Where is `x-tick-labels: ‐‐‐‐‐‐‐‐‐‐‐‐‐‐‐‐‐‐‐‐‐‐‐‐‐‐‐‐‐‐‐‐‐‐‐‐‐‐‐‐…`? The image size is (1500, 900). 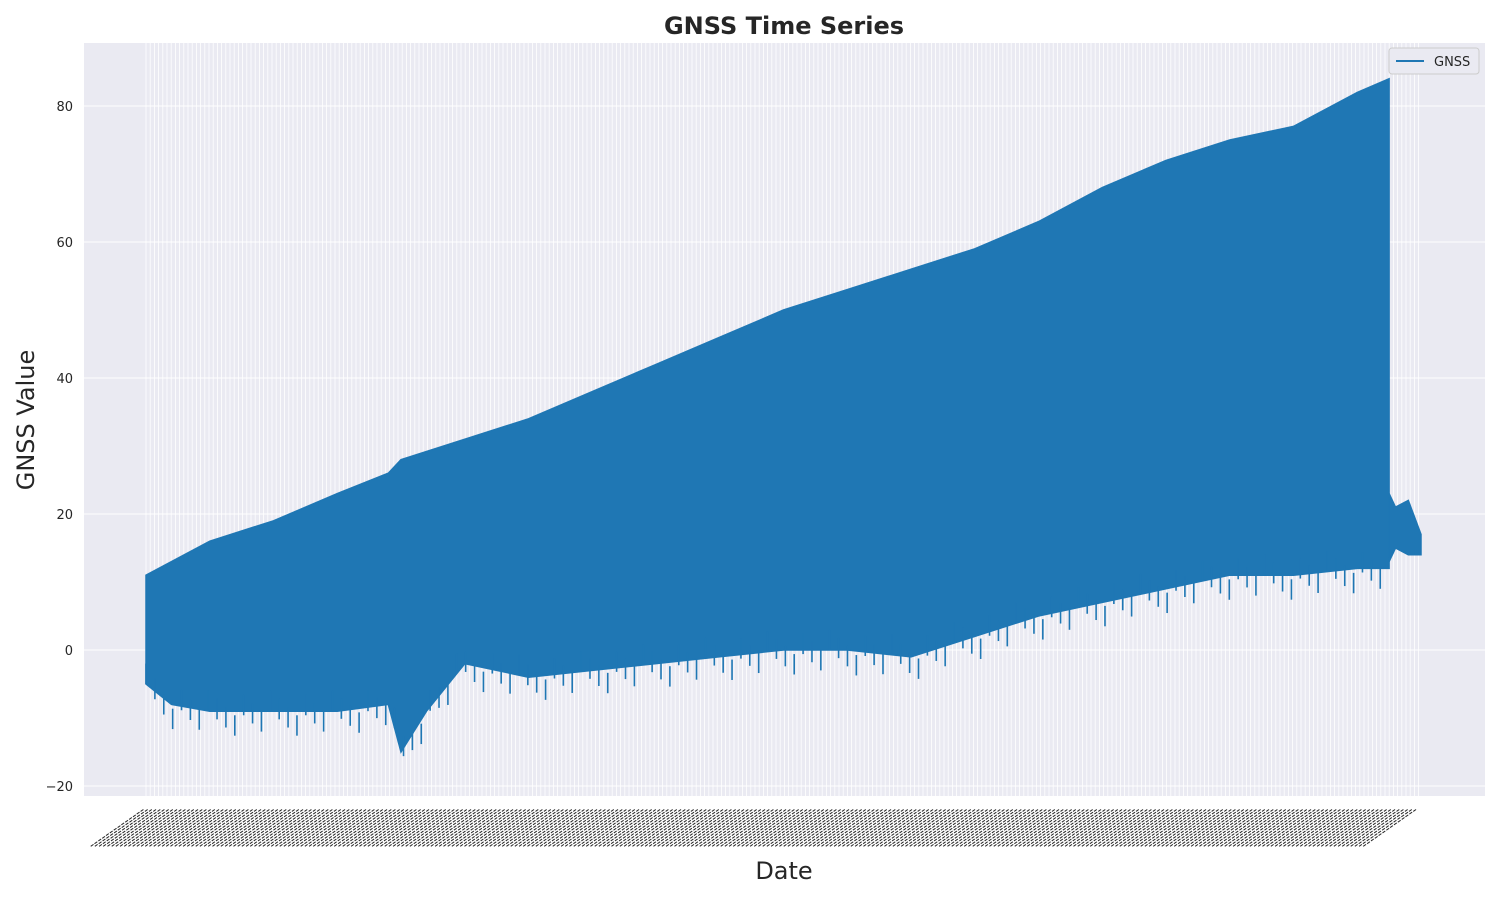
x-tick-labels: ‐‐‐‐‐‐‐‐‐‐‐‐‐‐‐‐‐‐‐‐‐‐‐‐‐‐‐‐‐‐‐‐‐‐‐‐‐‐‐‐… is located at coordinates (753, 828).